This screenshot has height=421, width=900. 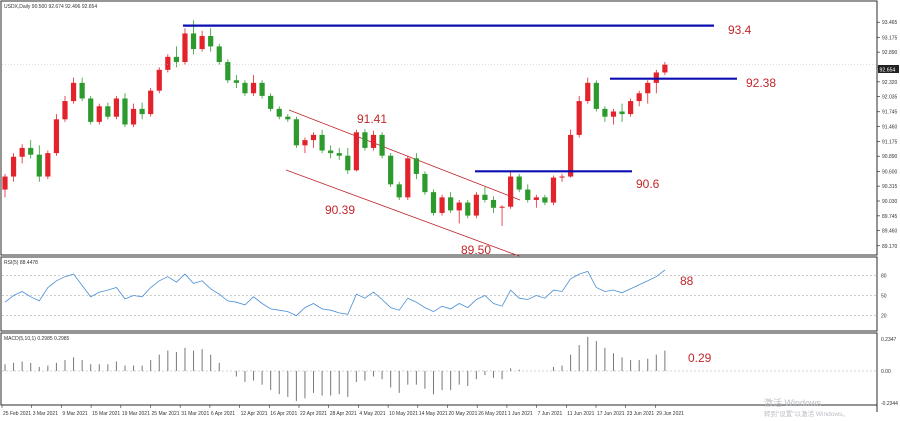 I want to click on date-tick-label: 9 Mar 2021, so click(x=75, y=414).